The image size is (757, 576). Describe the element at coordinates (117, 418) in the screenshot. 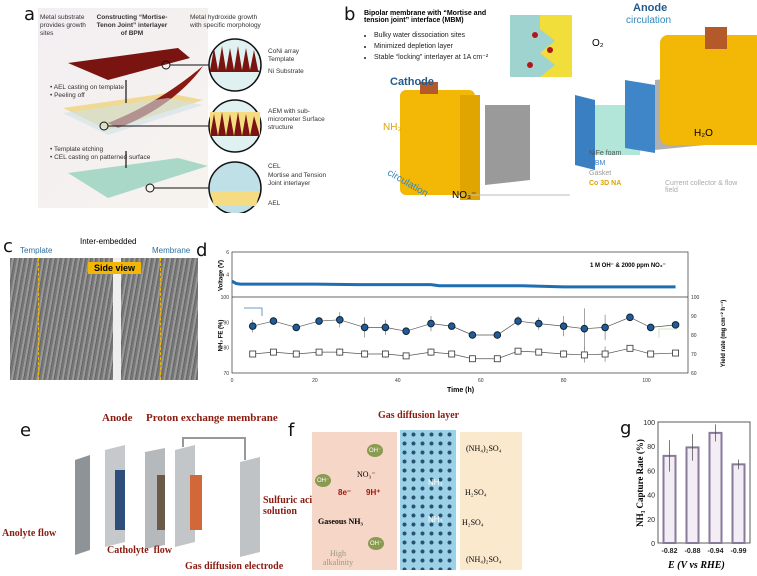

I see `anode-label-e: Anode` at that location.